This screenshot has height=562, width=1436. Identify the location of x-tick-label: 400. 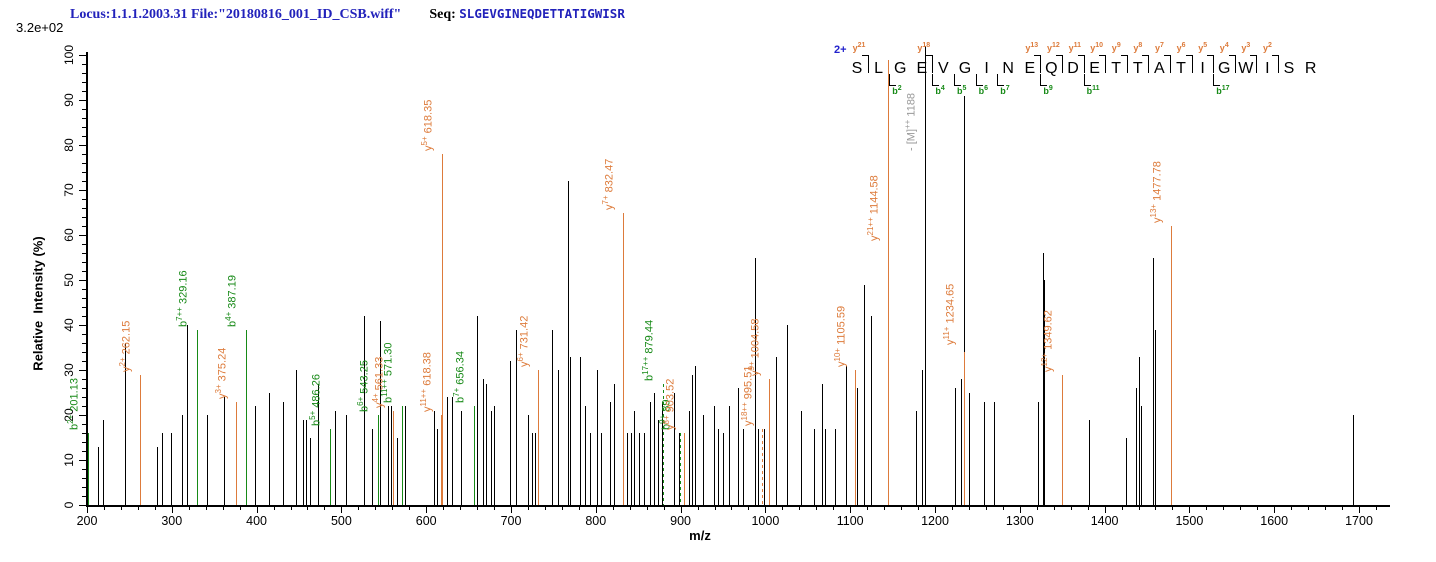
(257, 521).